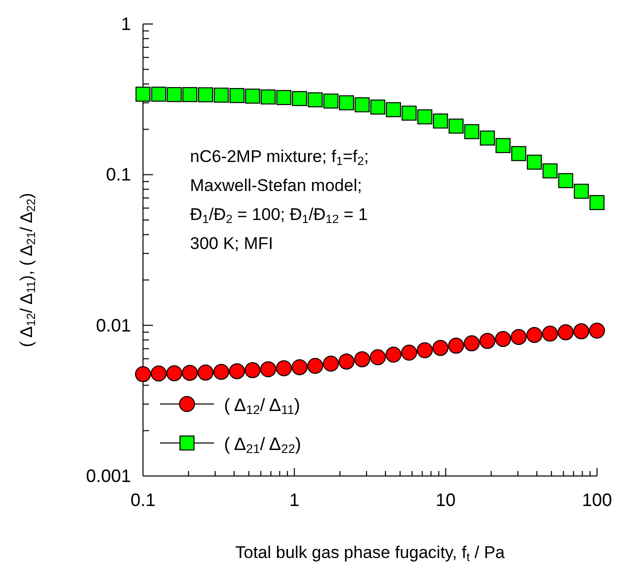  What do you see at coordinates (113, 325) in the screenshot?
I see `y-tick-label: 0.01` at bounding box center [113, 325].